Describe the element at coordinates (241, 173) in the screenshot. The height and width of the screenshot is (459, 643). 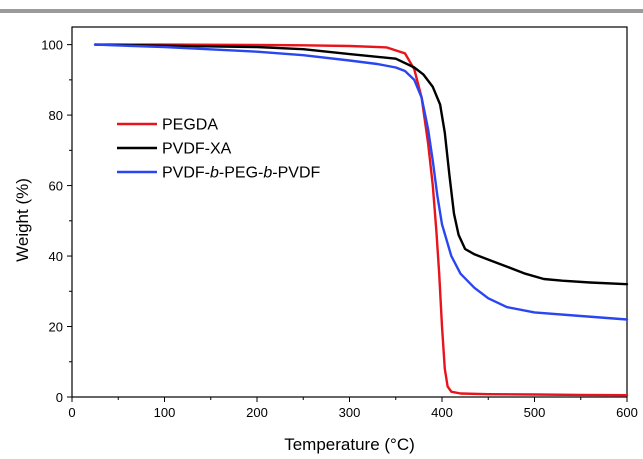
I see `legend-label-3: PVDF-b-PEG-b-PVDF` at that location.